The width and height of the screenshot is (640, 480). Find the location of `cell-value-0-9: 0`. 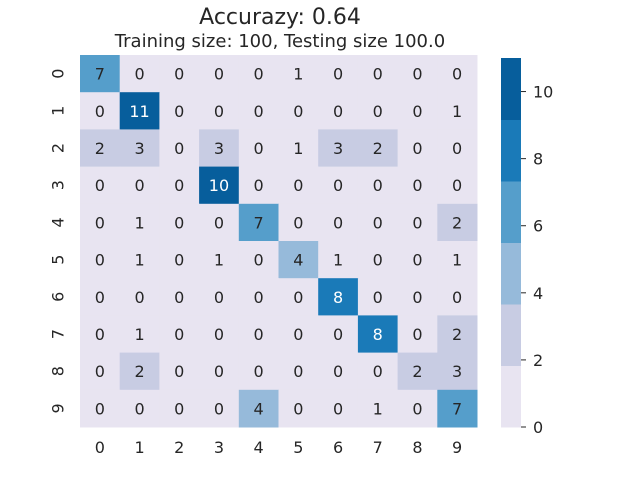

cell-value-0-9: 0 is located at coordinates (457, 74).